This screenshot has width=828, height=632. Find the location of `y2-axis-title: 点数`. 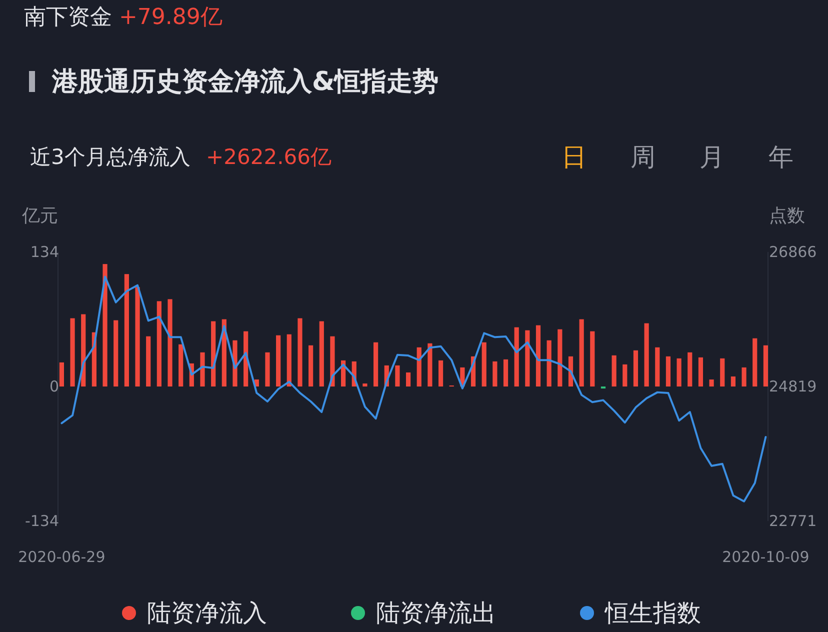

y2-axis-title: 点数 is located at coordinates (787, 216).